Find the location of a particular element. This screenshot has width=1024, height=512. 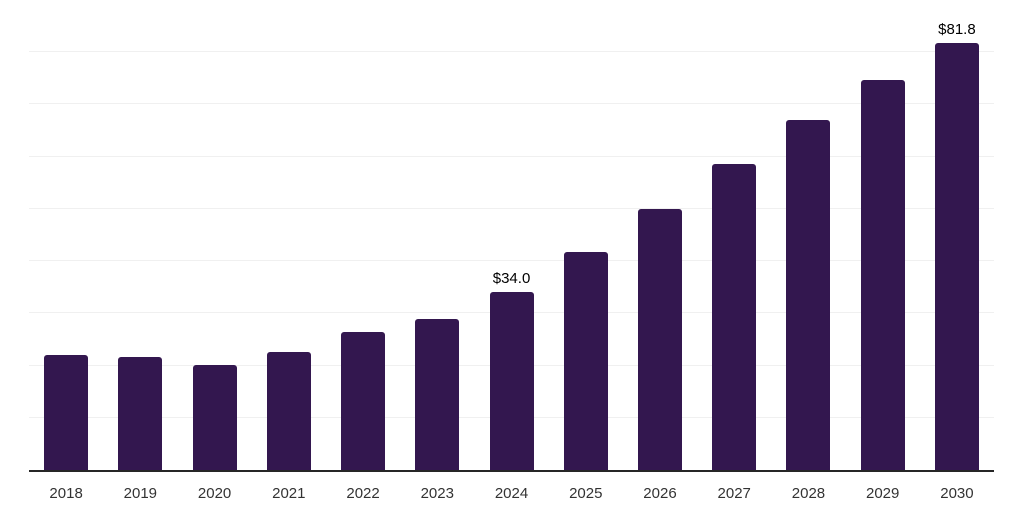

bar-2025 is located at coordinates (585, 360).